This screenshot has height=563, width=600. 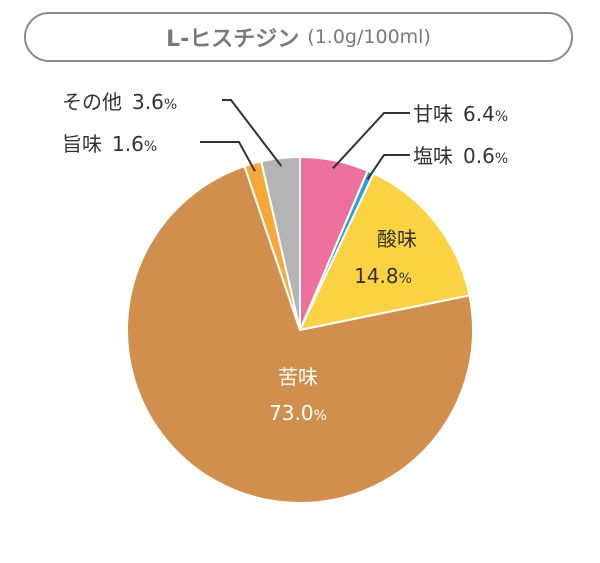 I want to click on leader-umami, so click(x=228, y=156).